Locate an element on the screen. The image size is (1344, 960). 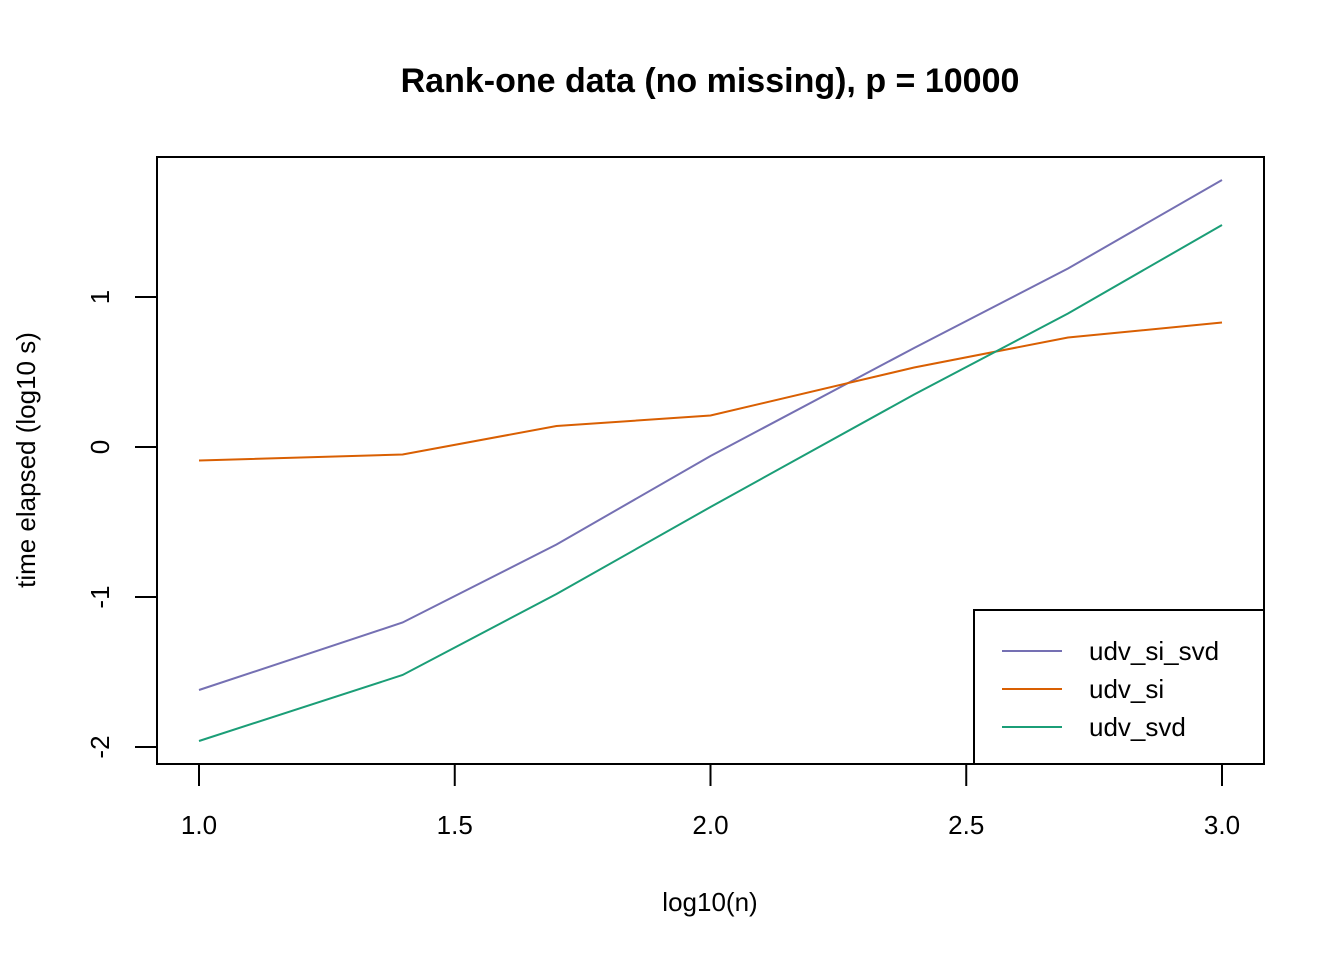
x-tick-label: 2.0 is located at coordinates (710, 825).